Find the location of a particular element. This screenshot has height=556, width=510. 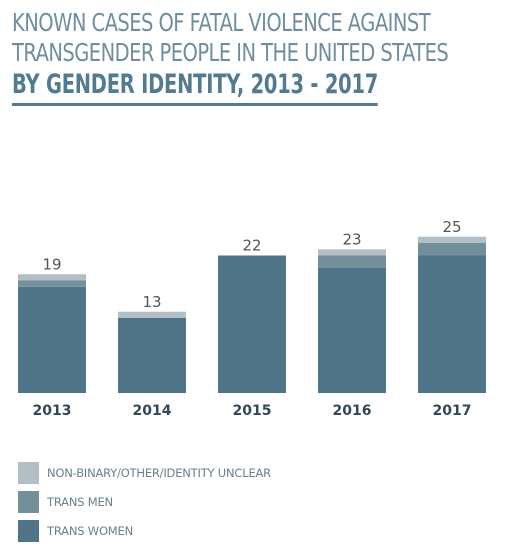

title-line-3: BY GENDER IDENTITY, 2013 - 2017 is located at coordinates (195, 87).